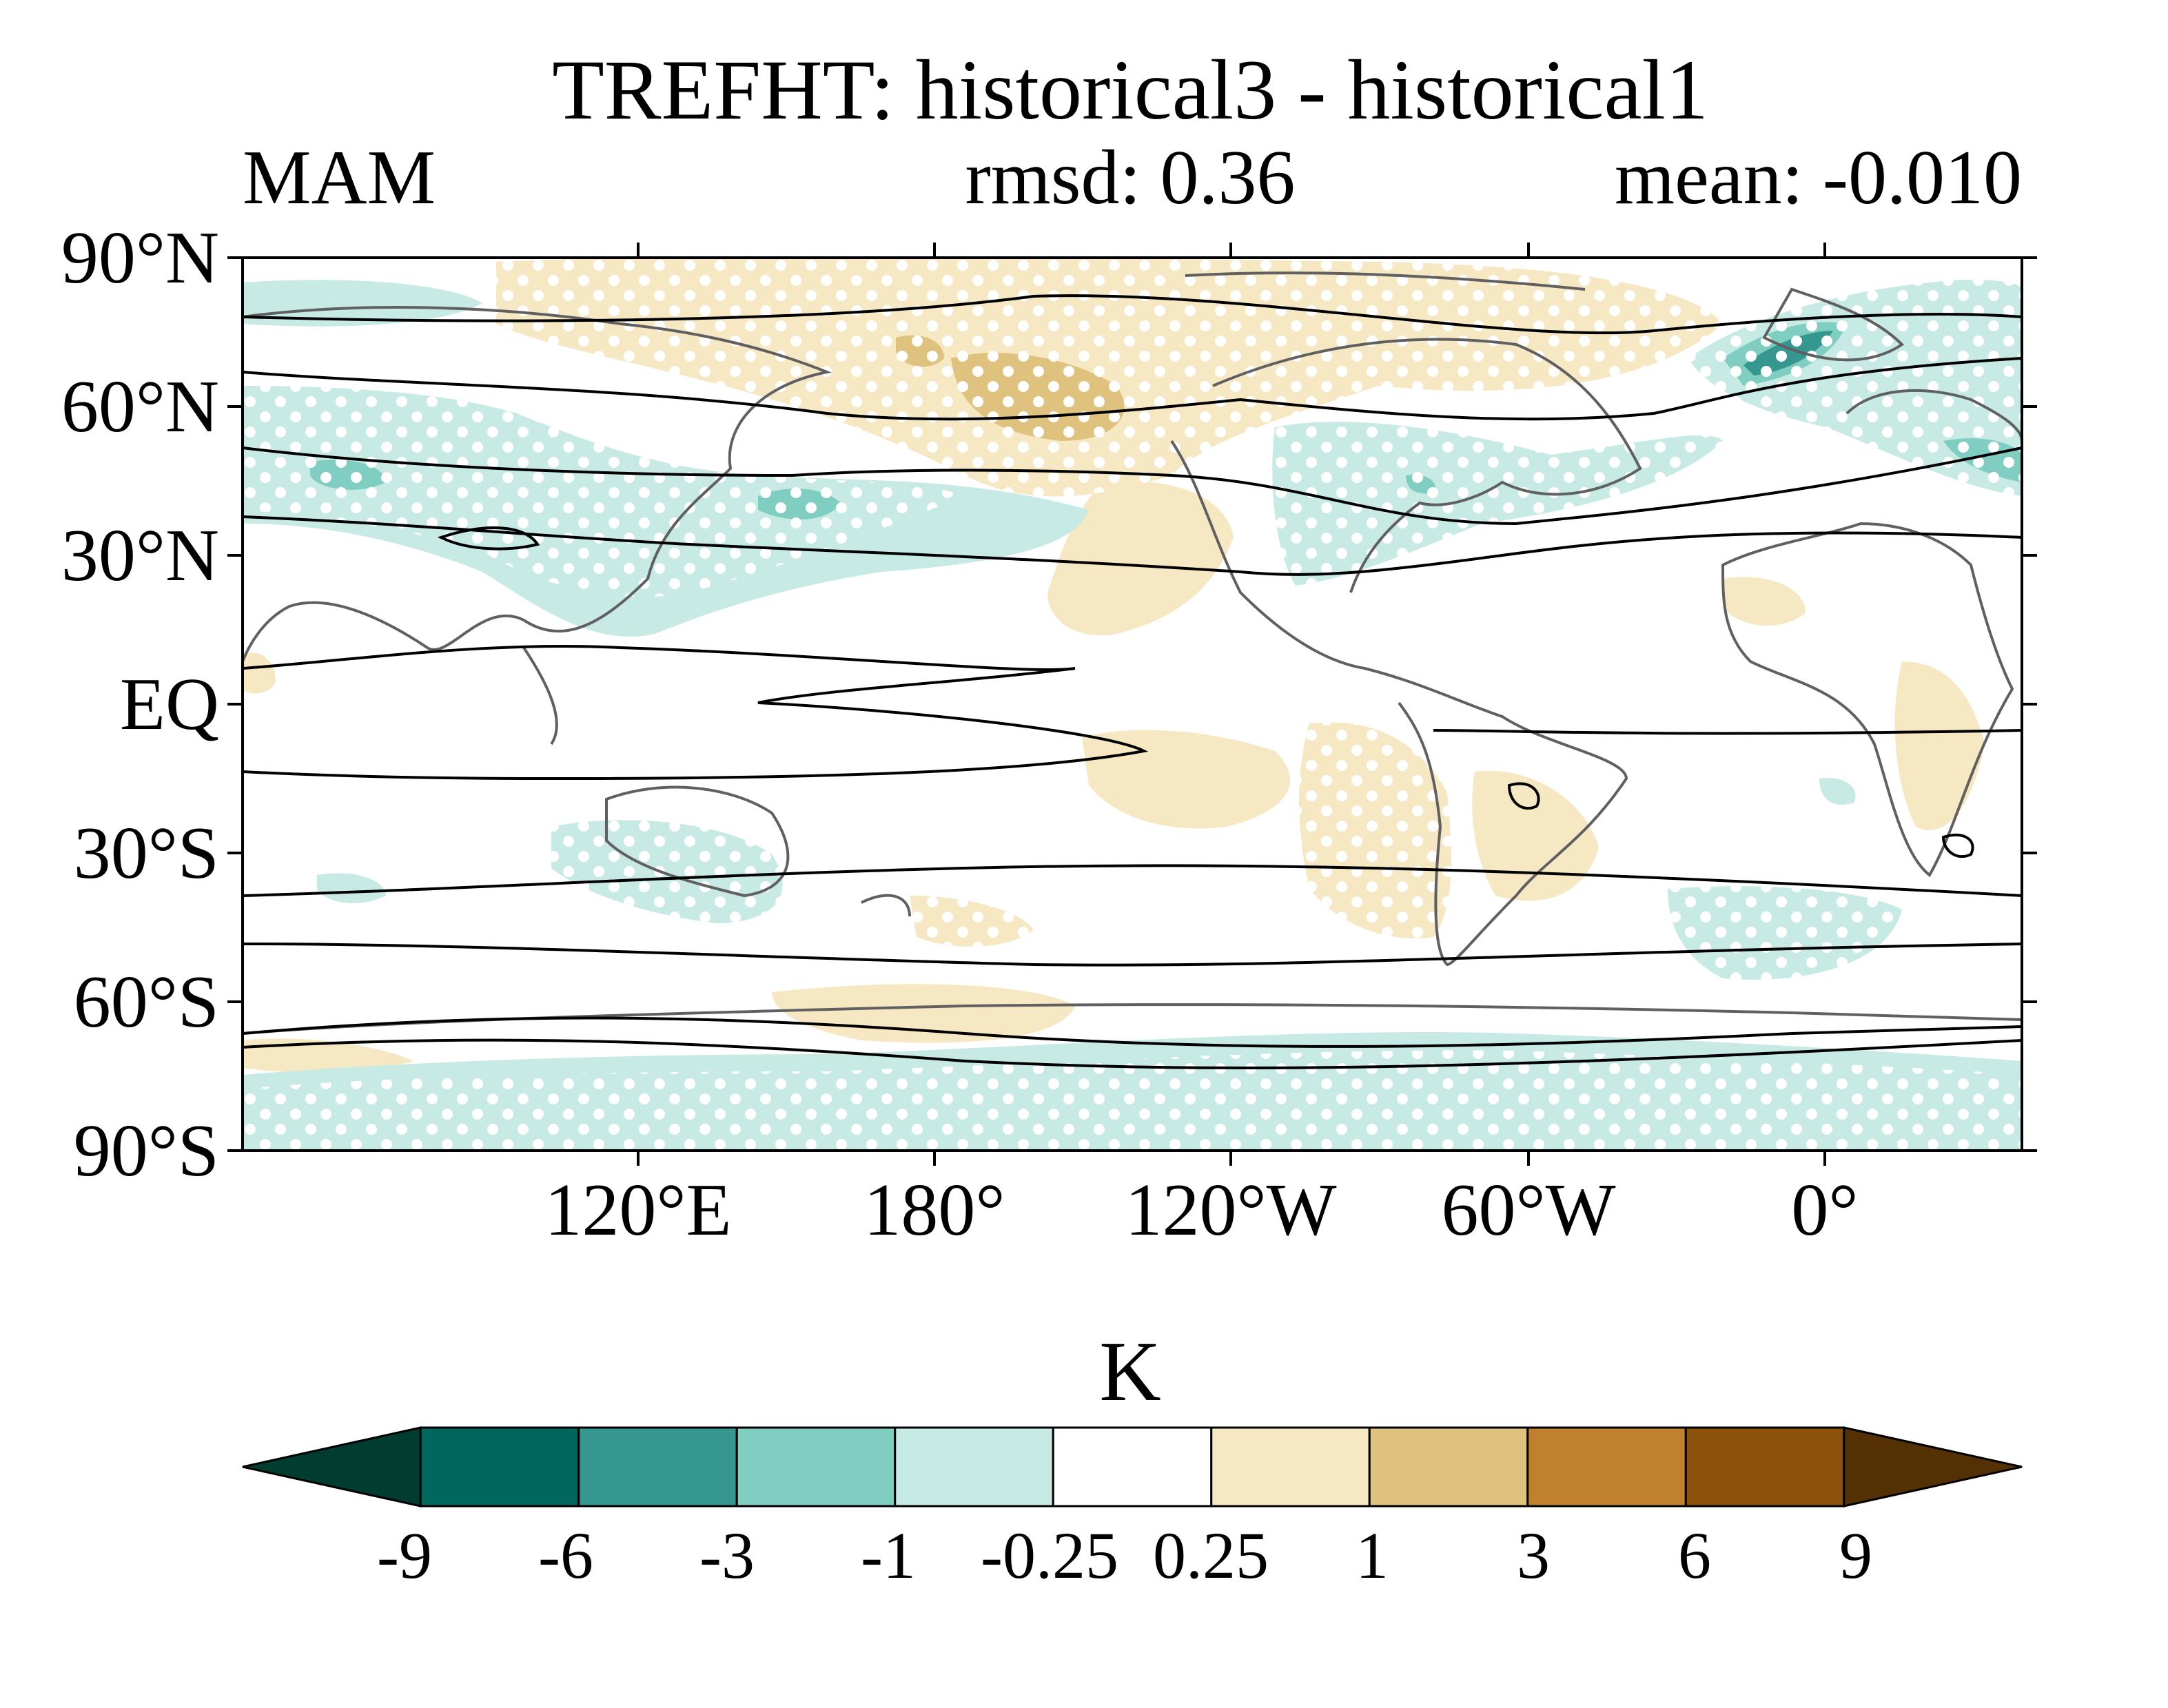  Describe the element at coordinates (146, 853) in the screenshot. I see `lat-label: 30°S` at that location.